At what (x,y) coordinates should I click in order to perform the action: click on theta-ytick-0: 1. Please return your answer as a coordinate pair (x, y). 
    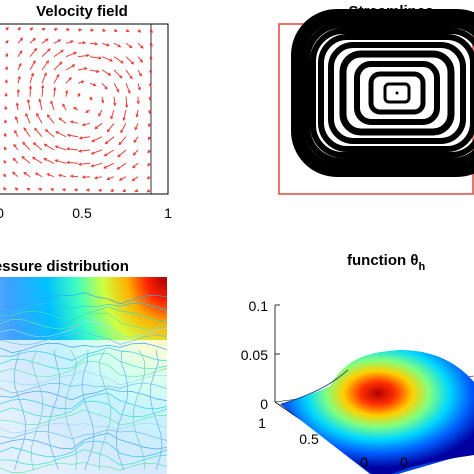
    Looking at the image, I should click on (262, 423).